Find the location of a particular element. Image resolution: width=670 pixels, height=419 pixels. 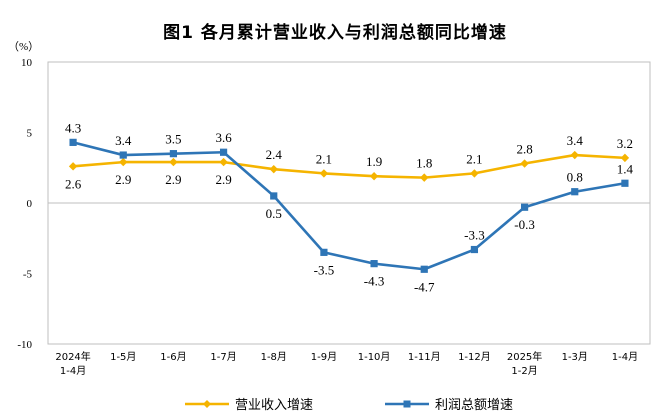

data-label: -3.3 is located at coordinates (474, 235).